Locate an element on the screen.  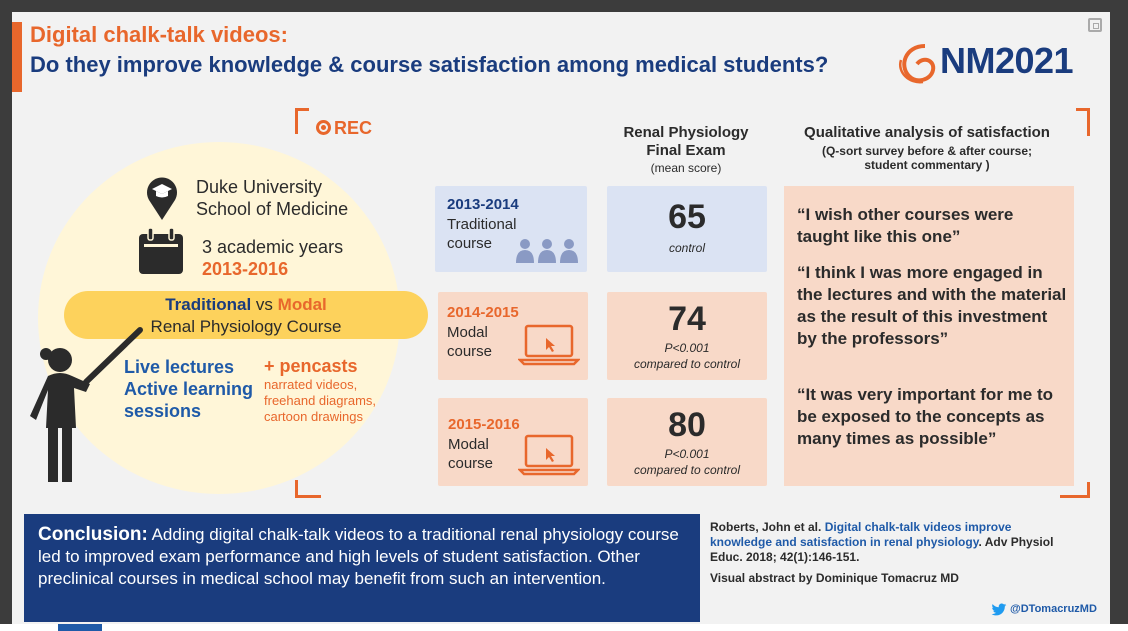
corner-bracket-top-left is located at coordinates (302, 121).